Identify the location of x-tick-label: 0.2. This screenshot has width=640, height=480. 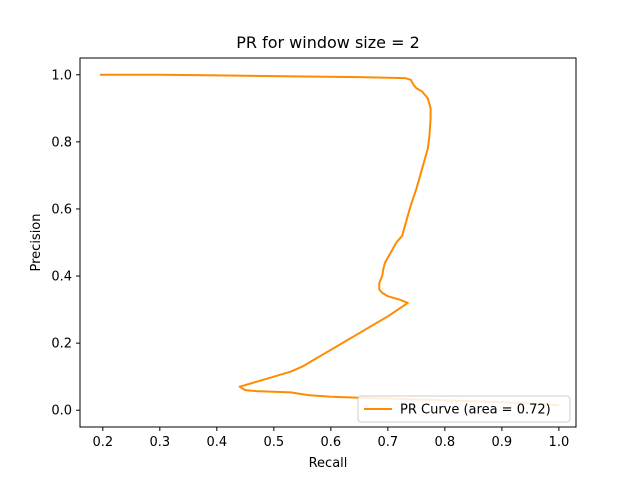
(102, 442).